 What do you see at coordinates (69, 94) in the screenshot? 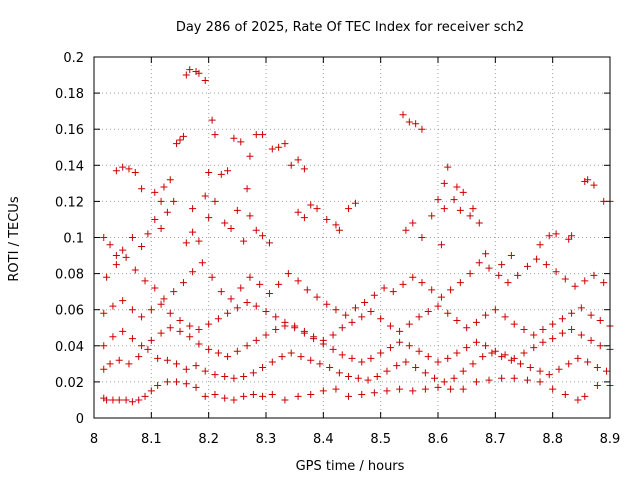
I see `y-tick-label: 0.18` at bounding box center [69, 94].